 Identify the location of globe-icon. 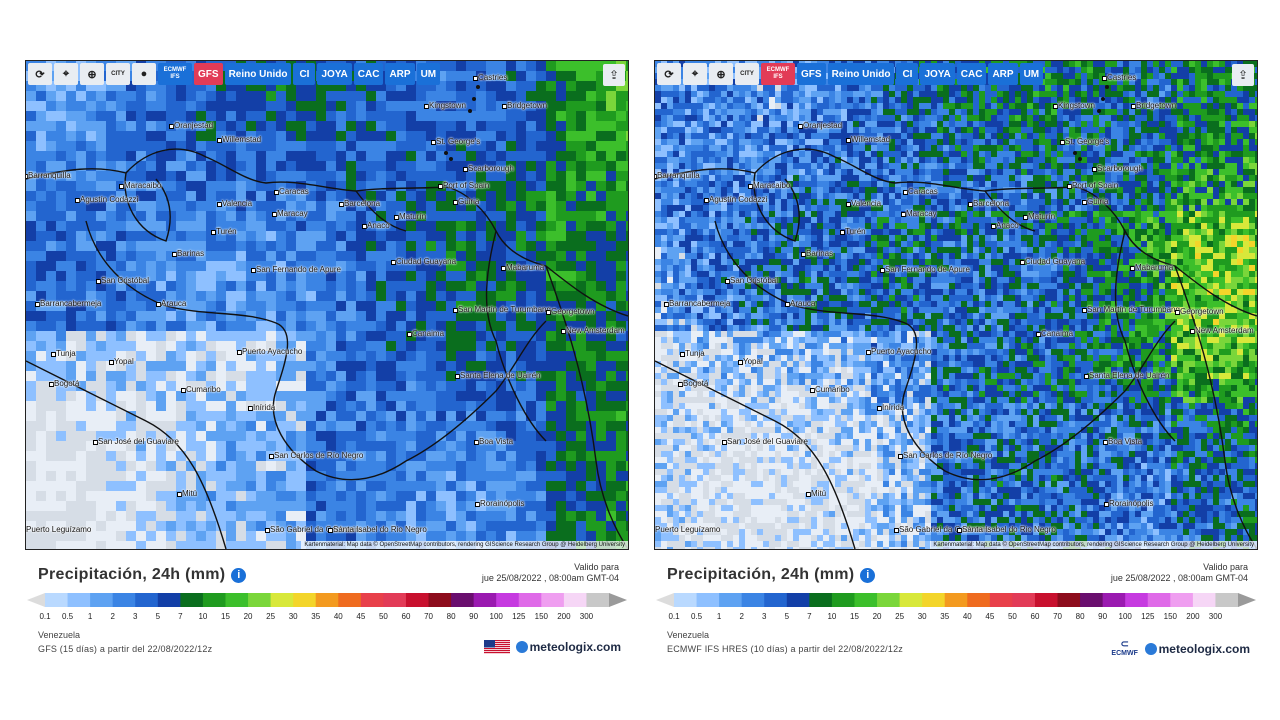
(521, 647).